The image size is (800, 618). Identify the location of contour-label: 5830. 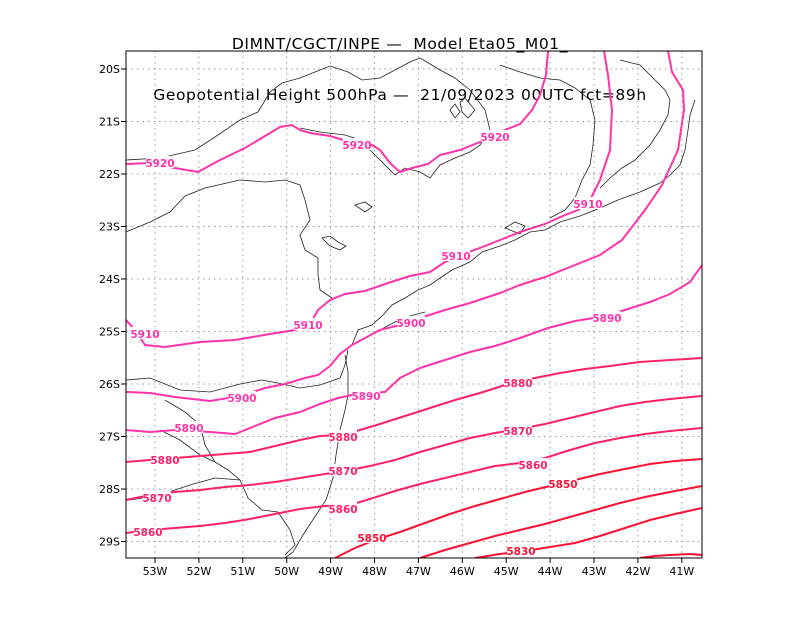
(520, 552).